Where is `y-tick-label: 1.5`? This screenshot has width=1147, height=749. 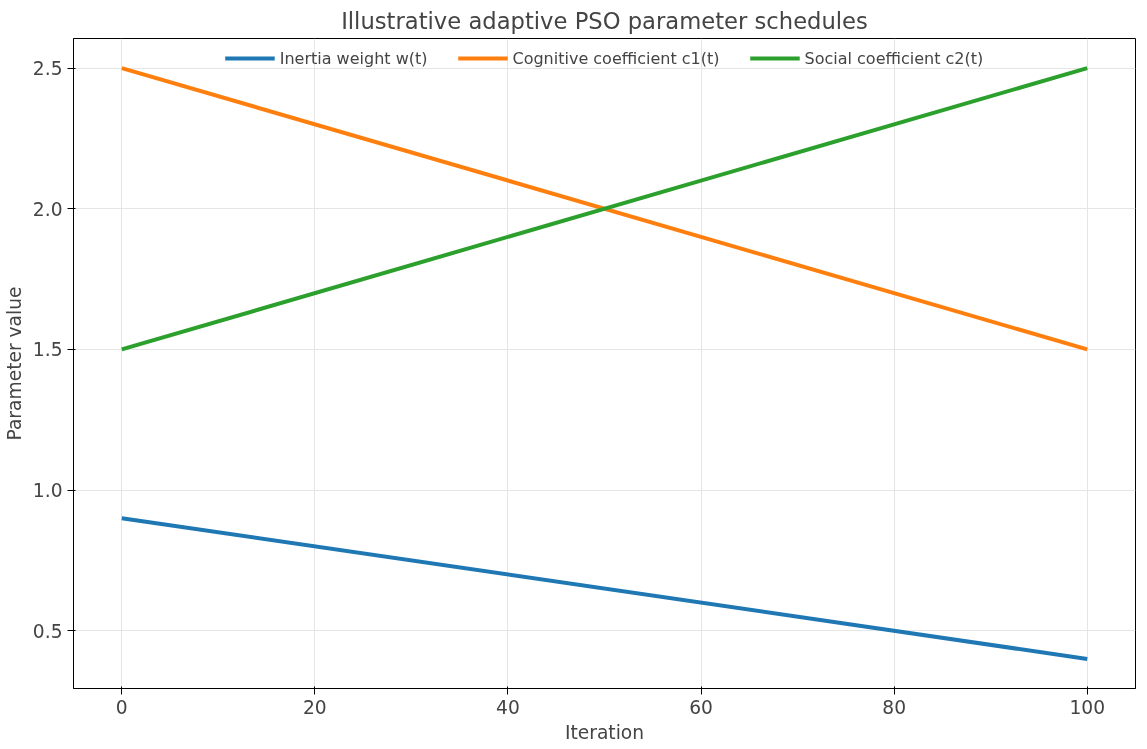
y-tick-label: 1.5 is located at coordinates (47, 350).